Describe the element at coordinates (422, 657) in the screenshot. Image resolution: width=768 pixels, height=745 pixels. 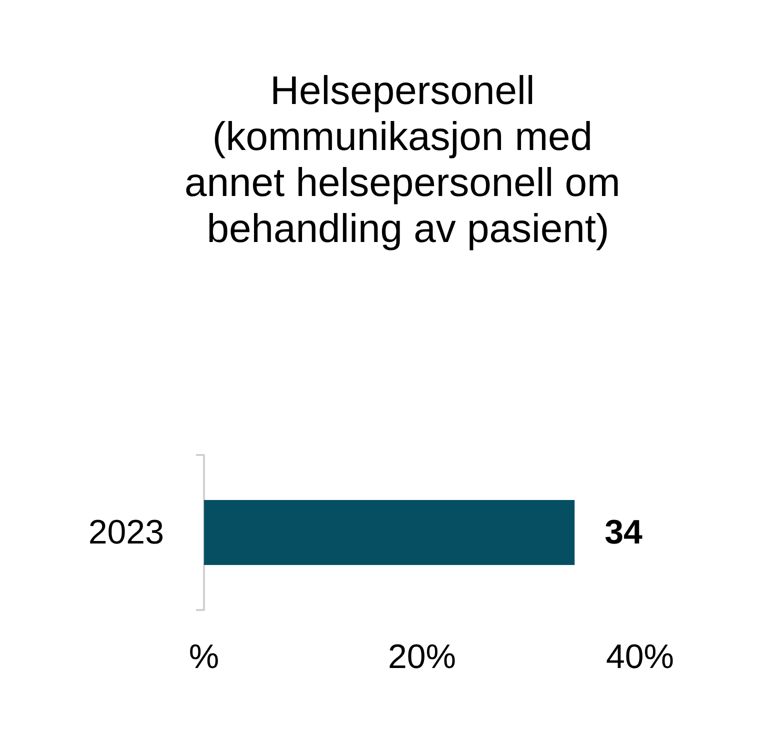
I see `x-tick-label: 20%` at that location.